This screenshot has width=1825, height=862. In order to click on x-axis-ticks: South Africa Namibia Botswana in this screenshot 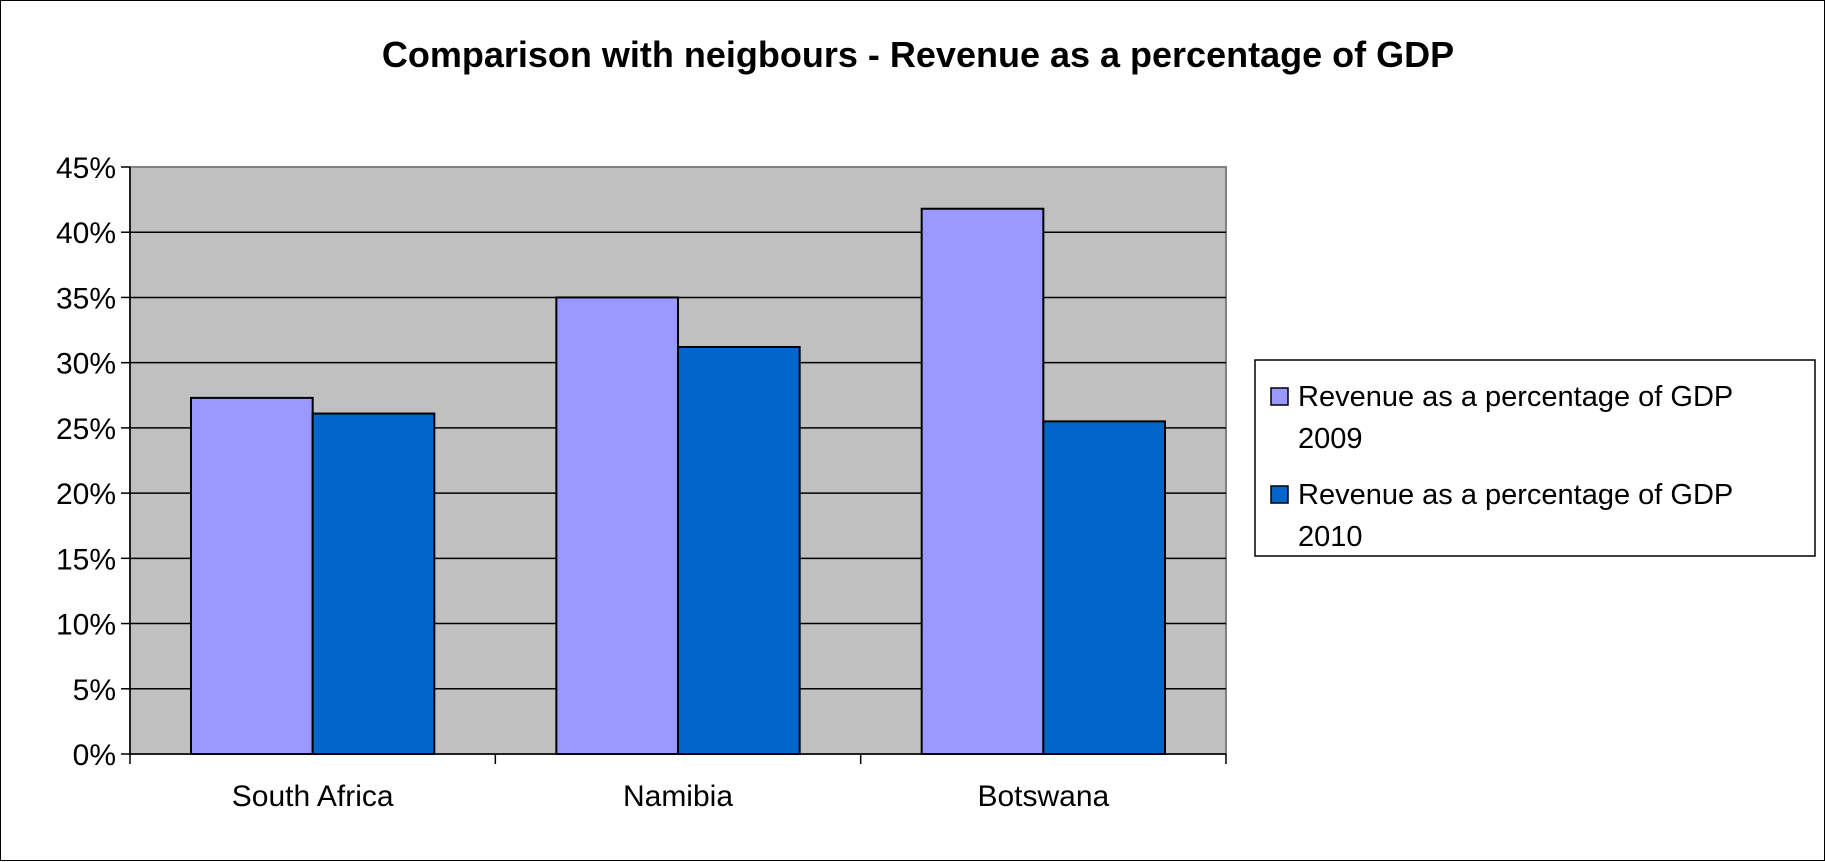, I will do `click(671, 796)`.